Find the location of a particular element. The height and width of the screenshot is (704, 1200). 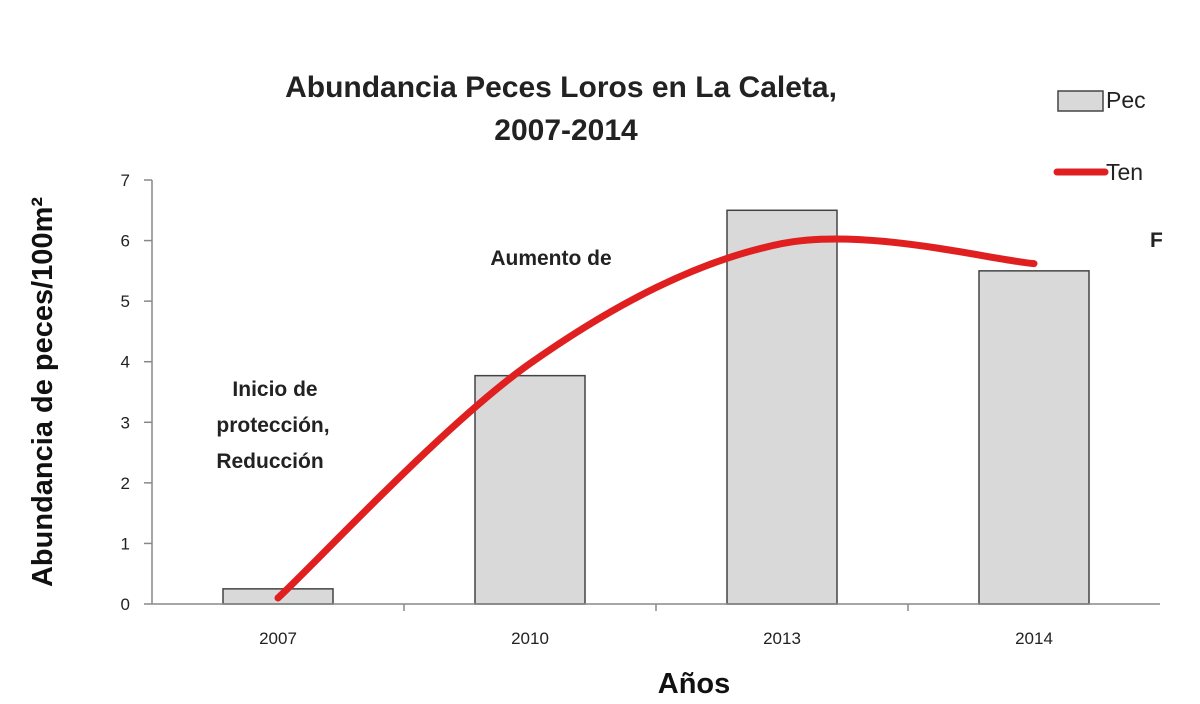

y-tick-label: 0 is located at coordinates (125, 604).